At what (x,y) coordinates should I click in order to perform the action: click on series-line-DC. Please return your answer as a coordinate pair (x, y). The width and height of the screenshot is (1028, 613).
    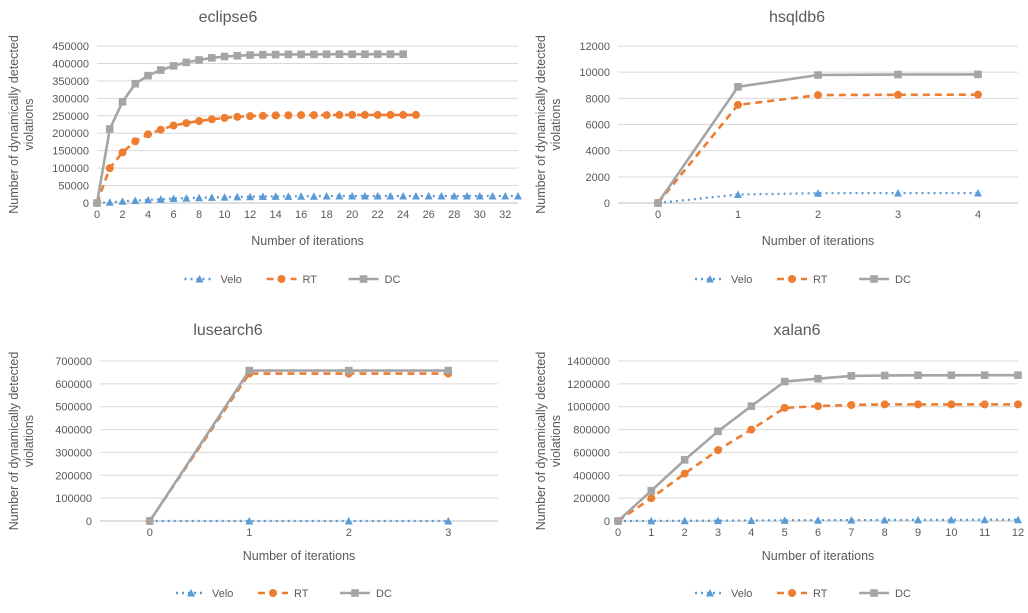
    Looking at the image, I should click on (298, 445).